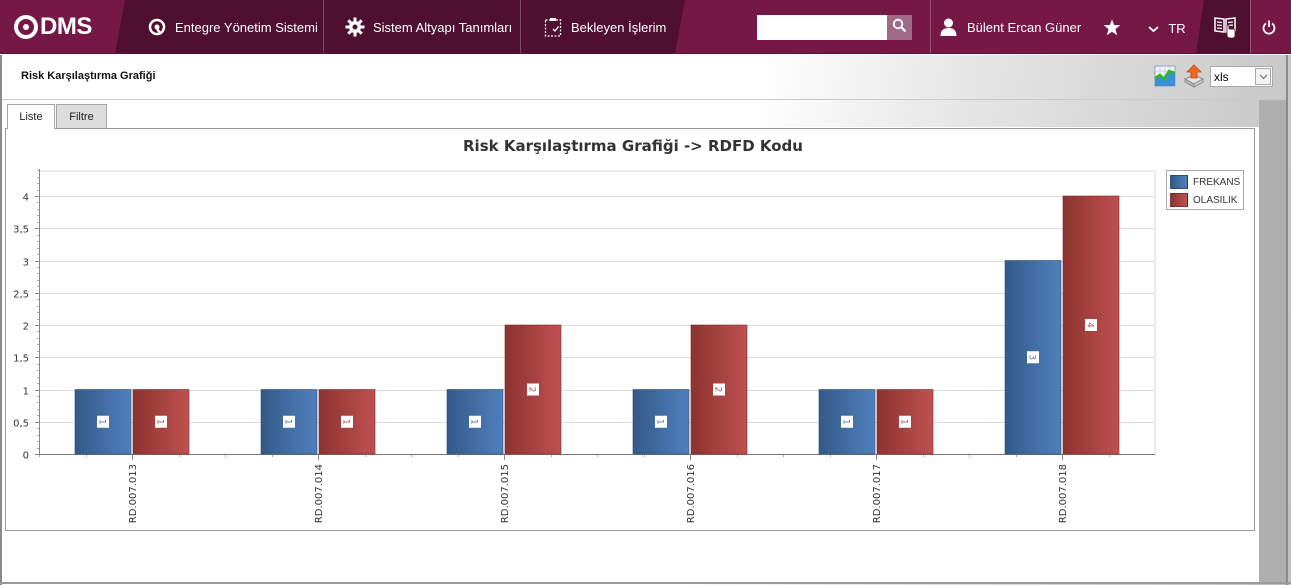  I want to click on search-button, so click(899, 27).